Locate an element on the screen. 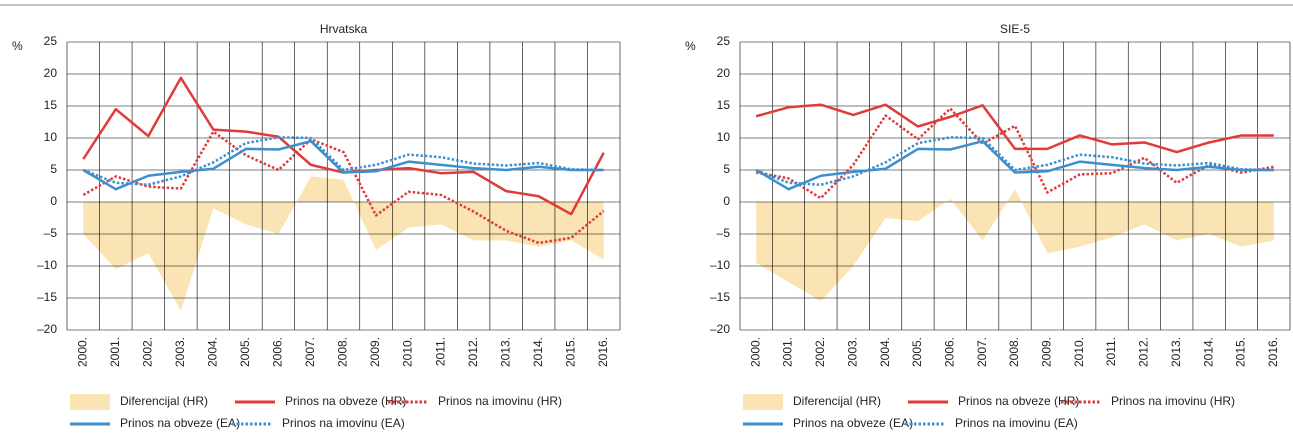 This screenshot has height=434, width=1293. chart-title: SIE-5 is located at coordinates (1015, 29).